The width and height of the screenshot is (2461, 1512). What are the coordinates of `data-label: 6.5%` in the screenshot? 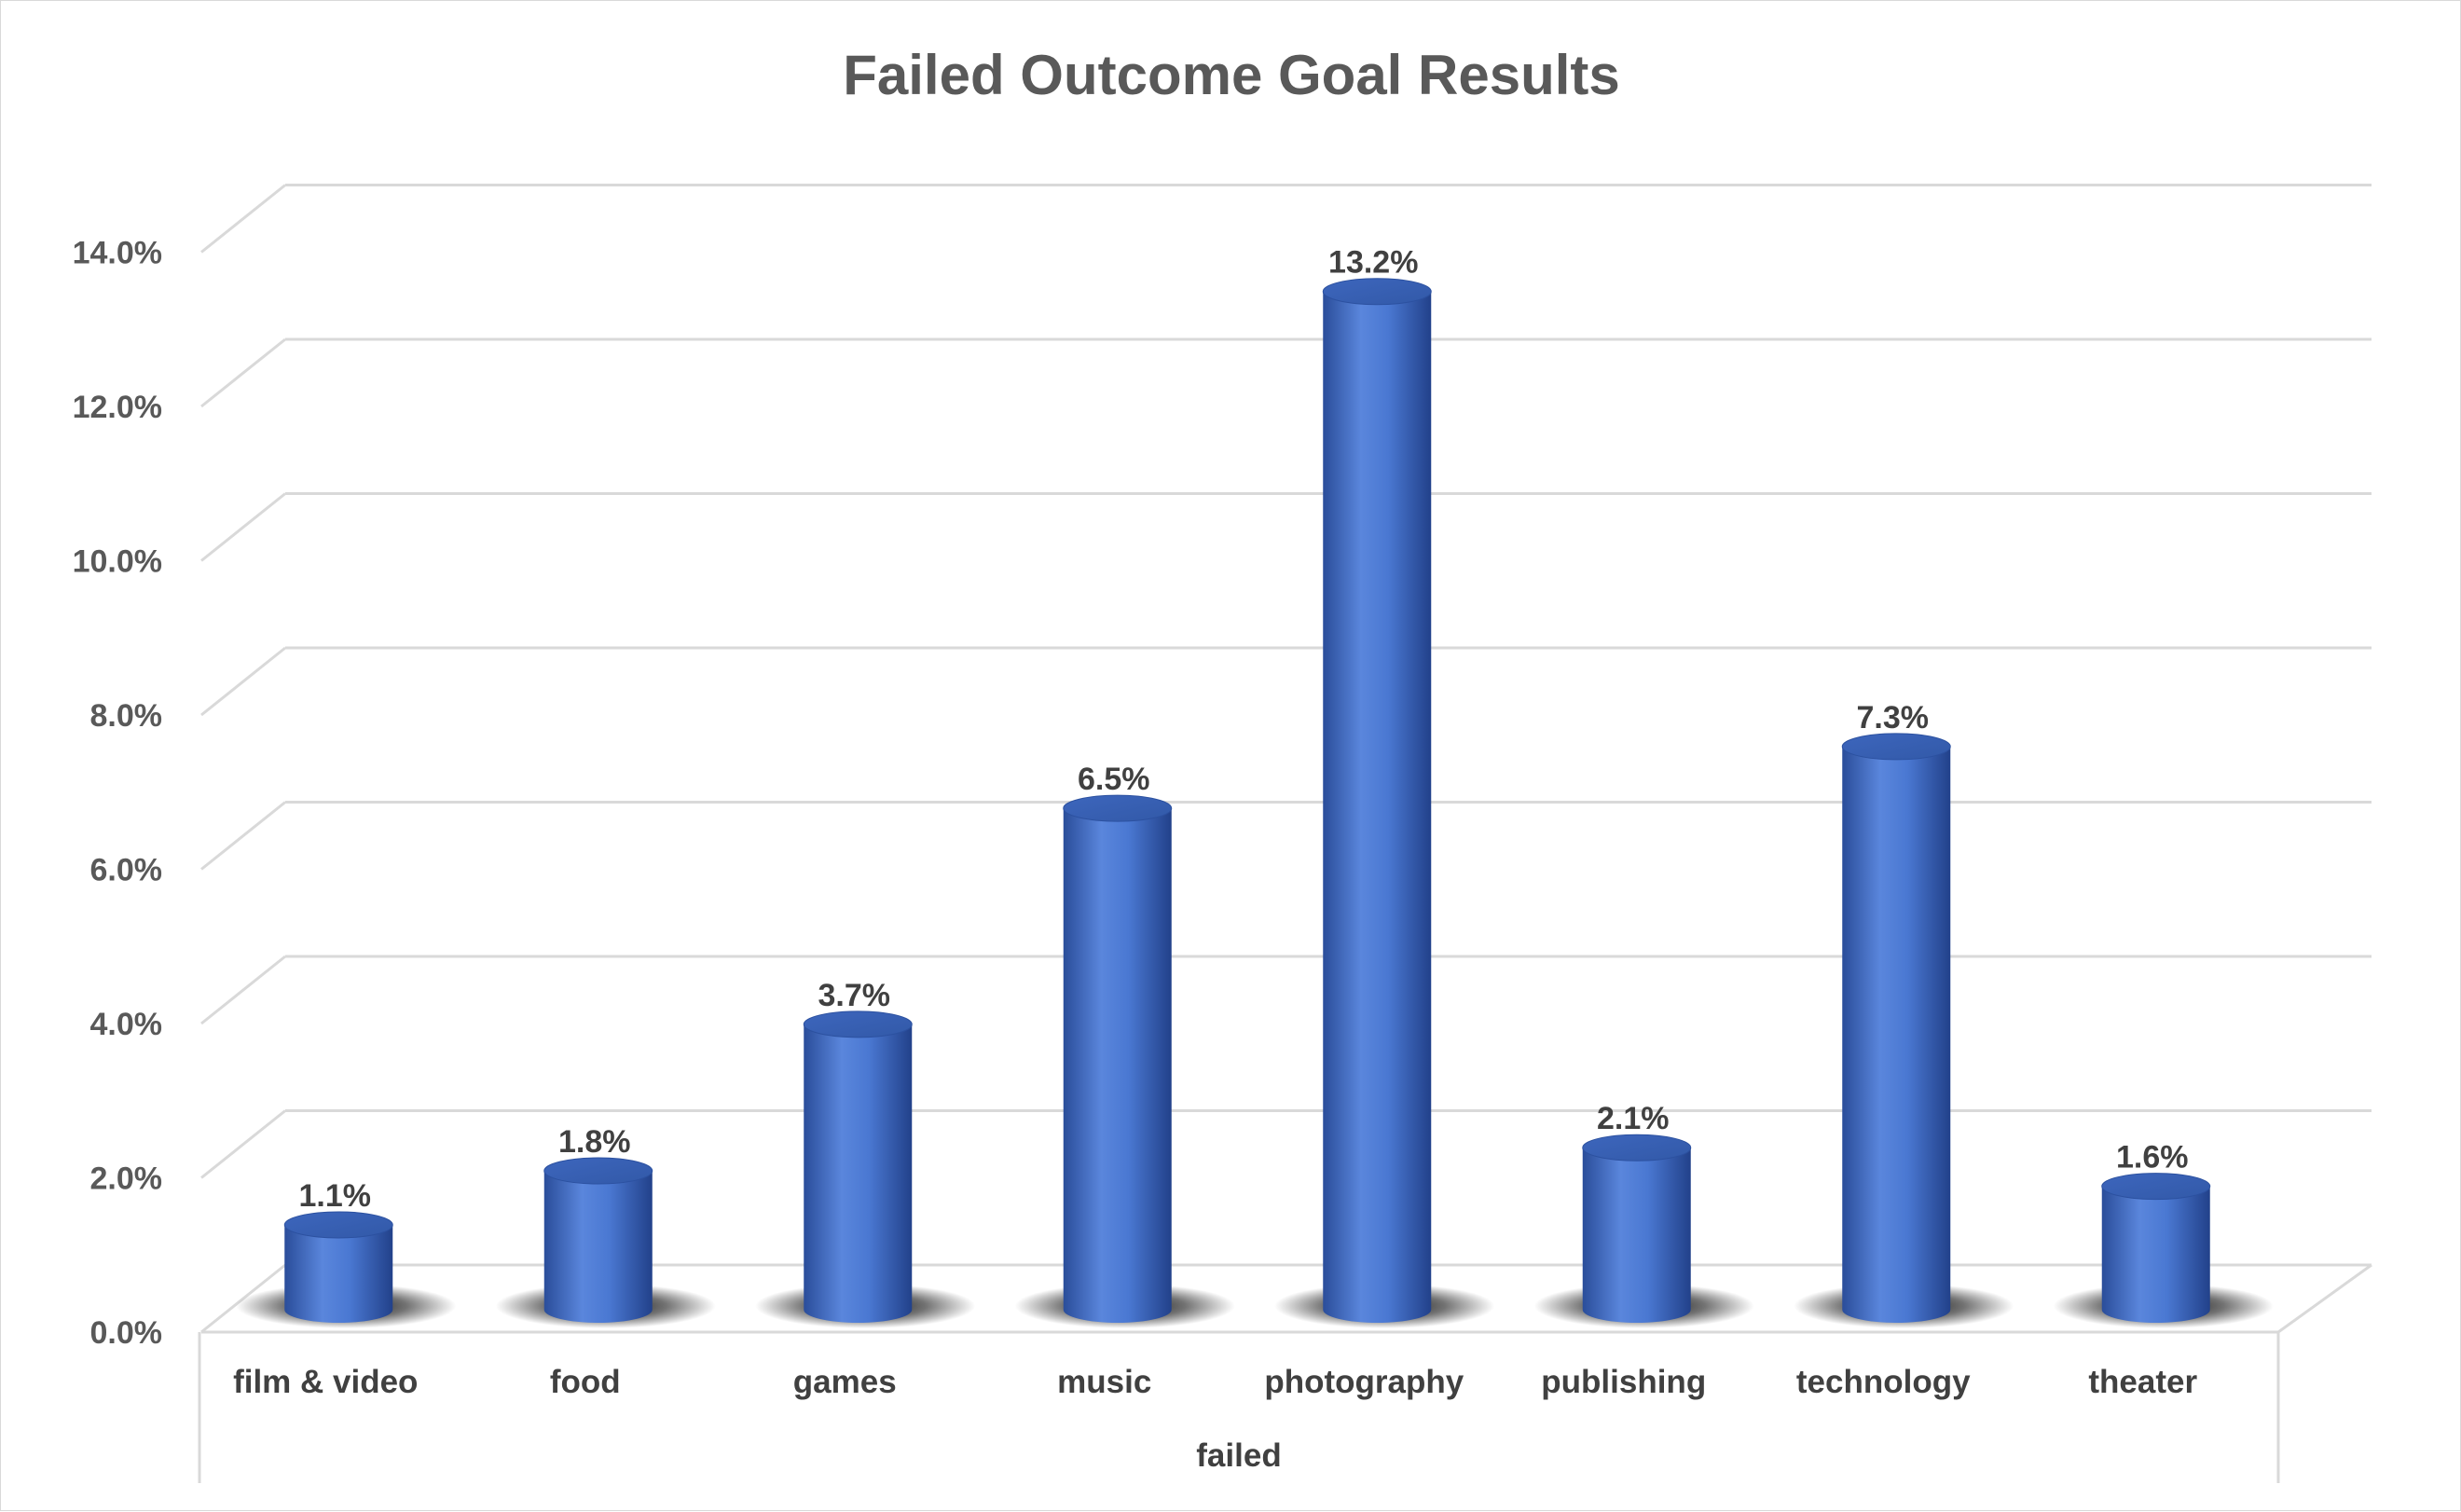 It's located at (1114, 779).